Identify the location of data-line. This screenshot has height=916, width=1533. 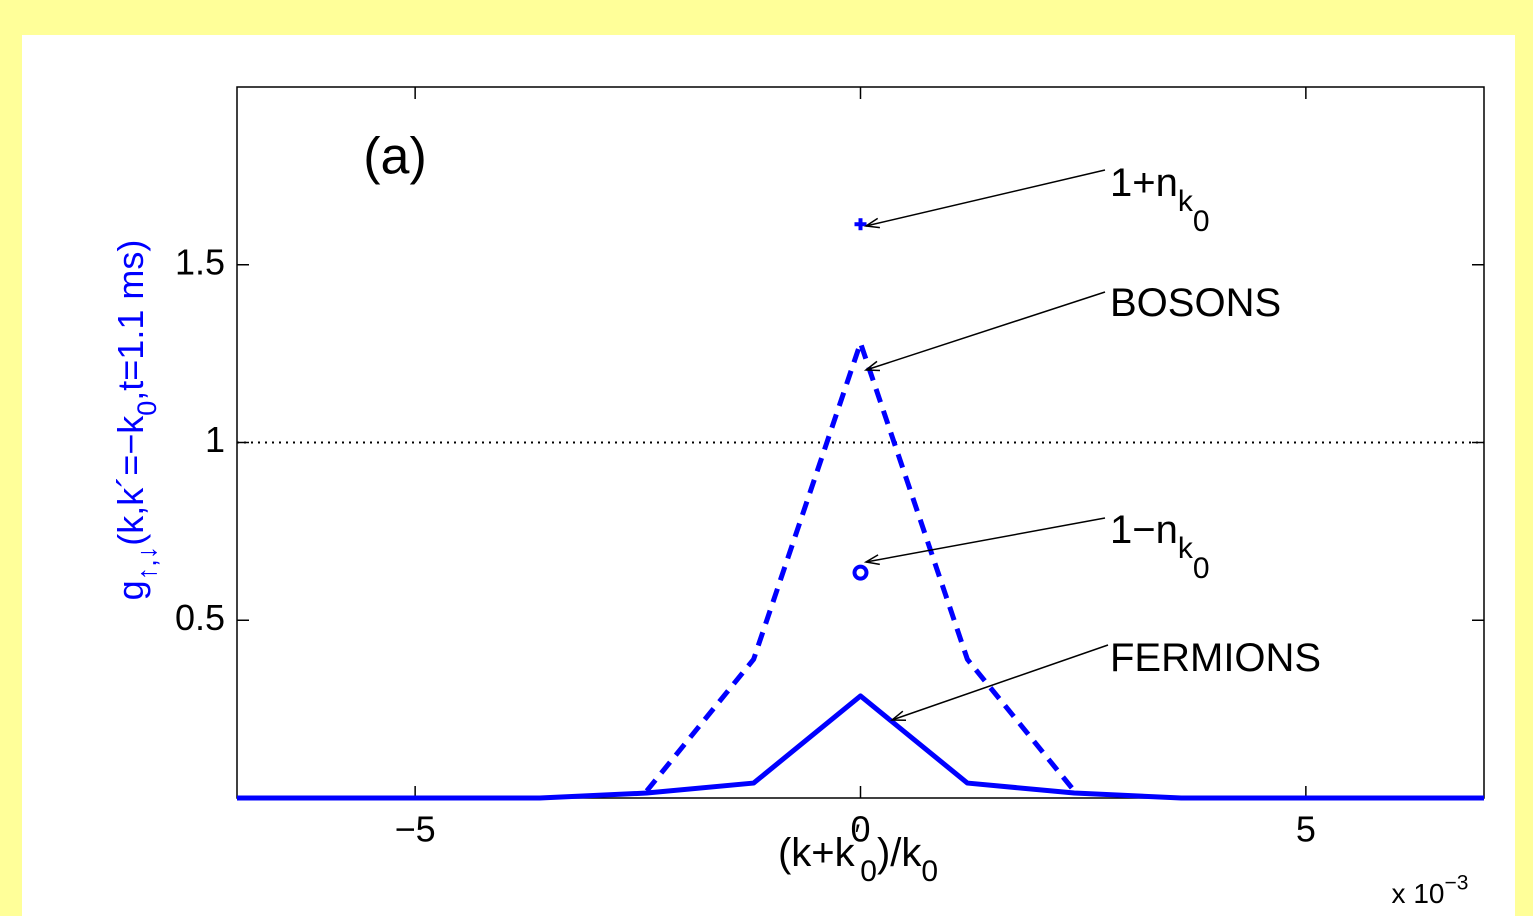
(860, 747).